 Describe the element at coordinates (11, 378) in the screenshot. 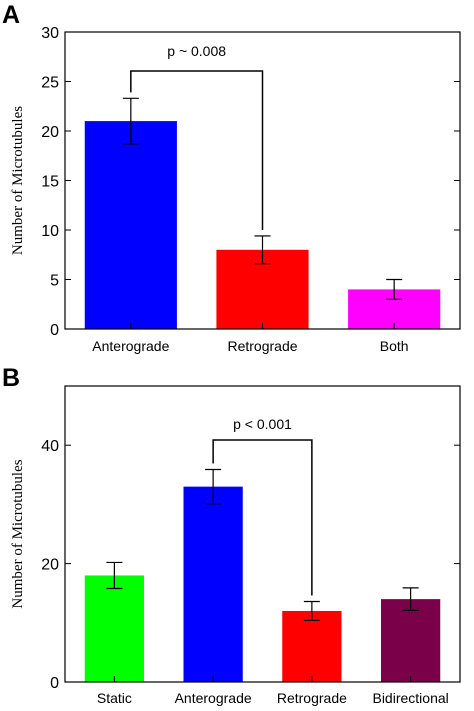

I see `panel-letter: B` at that location.